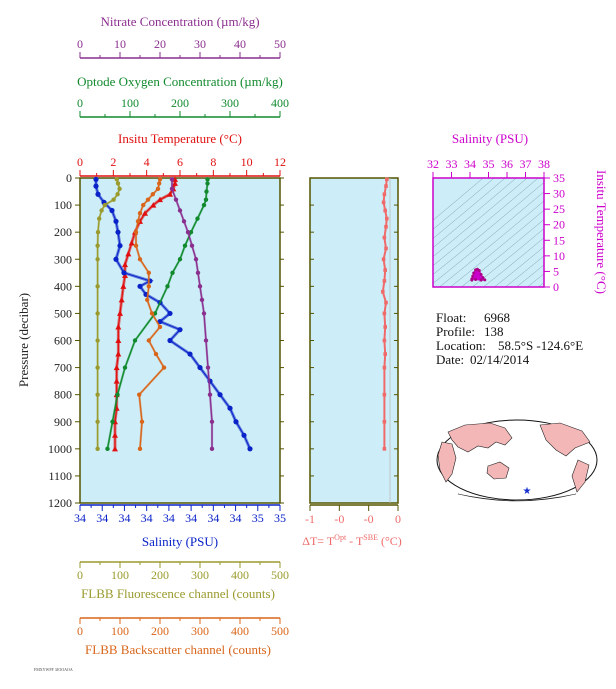 The height and width of the screenshot is (689, 616). What do you see at coordinates (559, 256) in the screenshot?
I see `ts-temperature-tick-label: 10` at bounding box center [559, 256].